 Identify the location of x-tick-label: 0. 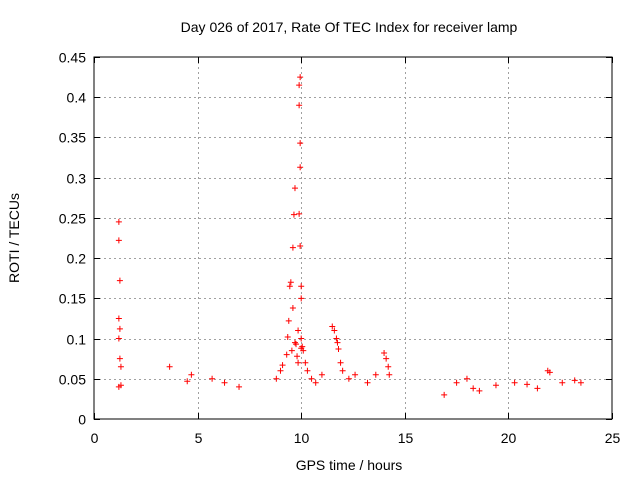
(95, 438).